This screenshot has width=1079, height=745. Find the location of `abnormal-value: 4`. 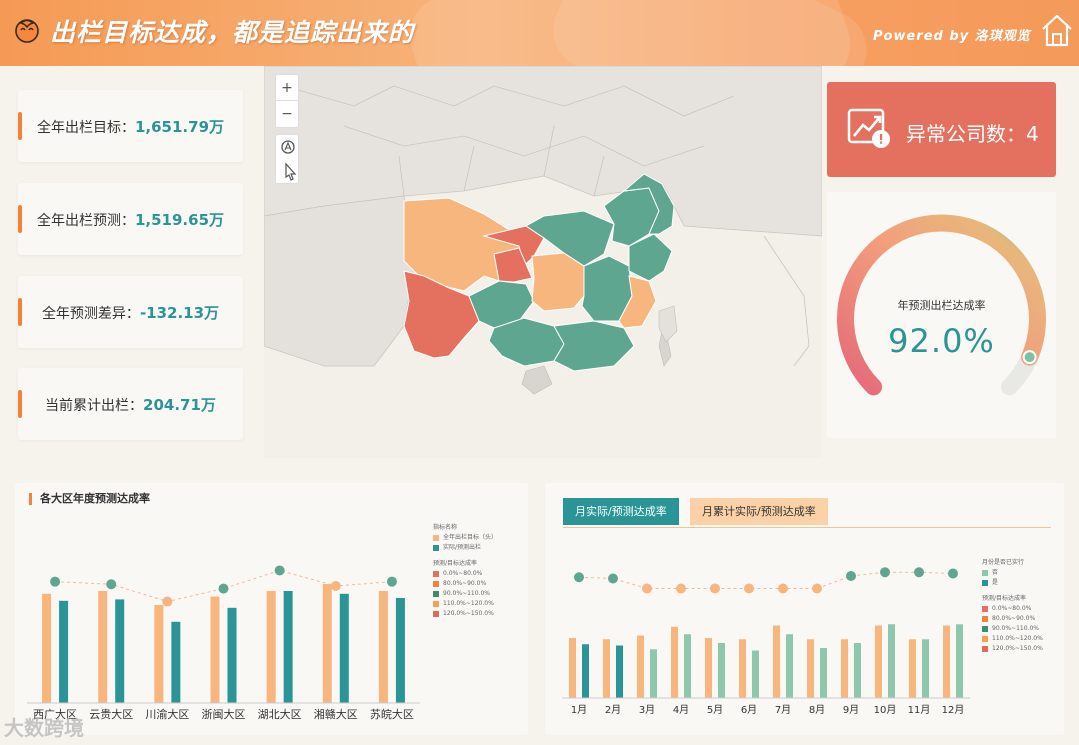

abnormal-value: 4 is located at coordinates (1032, 134).